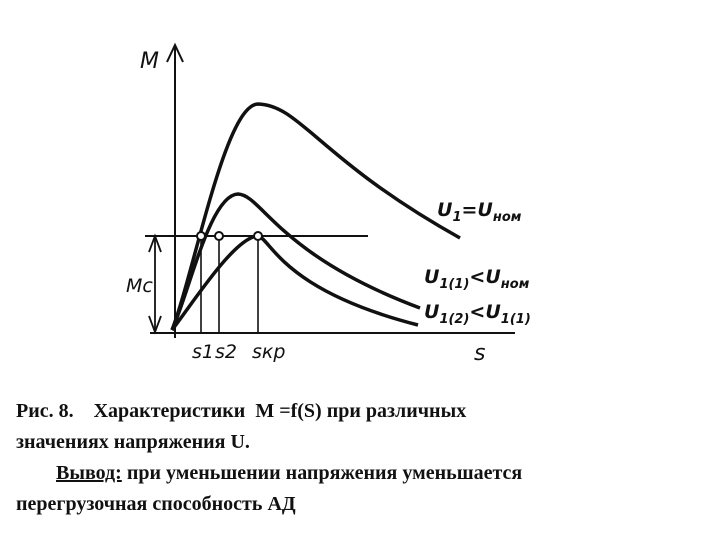 The height and width of the screenshot is (540, 720). Describe the element at coordinates (149, 61) in the screenshot. I see `y-axis-label: M` at that location.